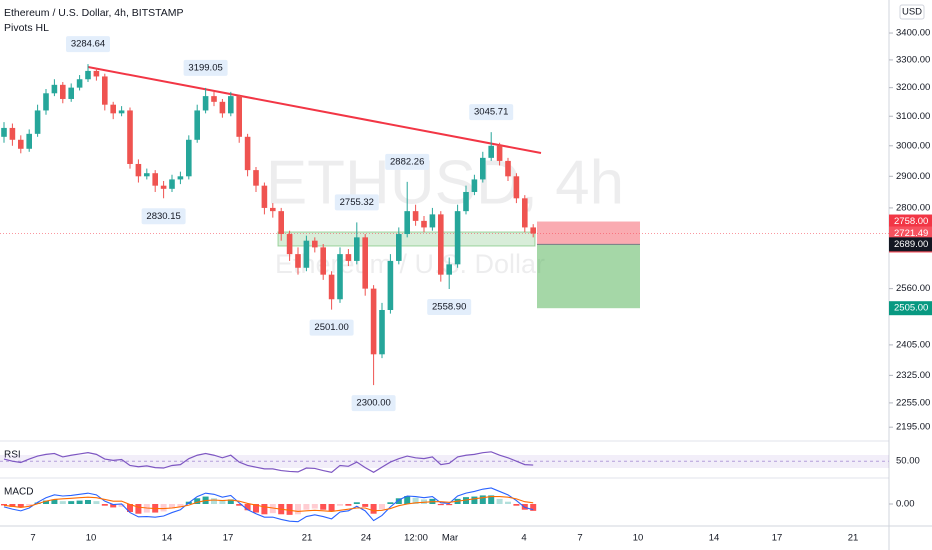  Describe the element at coordinates (913, 59) in the screenshot. I see `y-tick-label: 3300.00` at that location.